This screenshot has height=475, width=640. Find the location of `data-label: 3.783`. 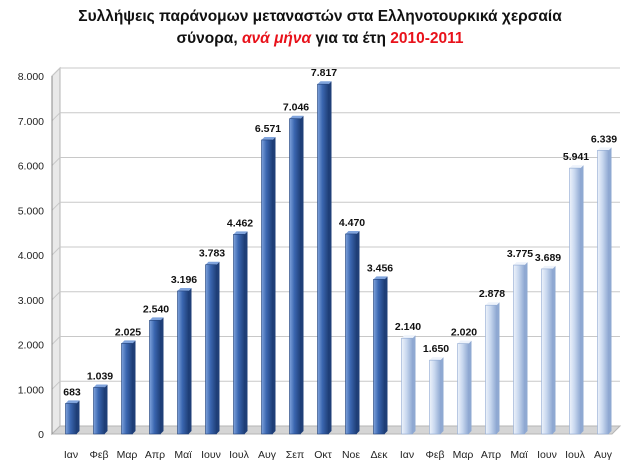

data-label: 3.783 is located at coordinates (212, 254).